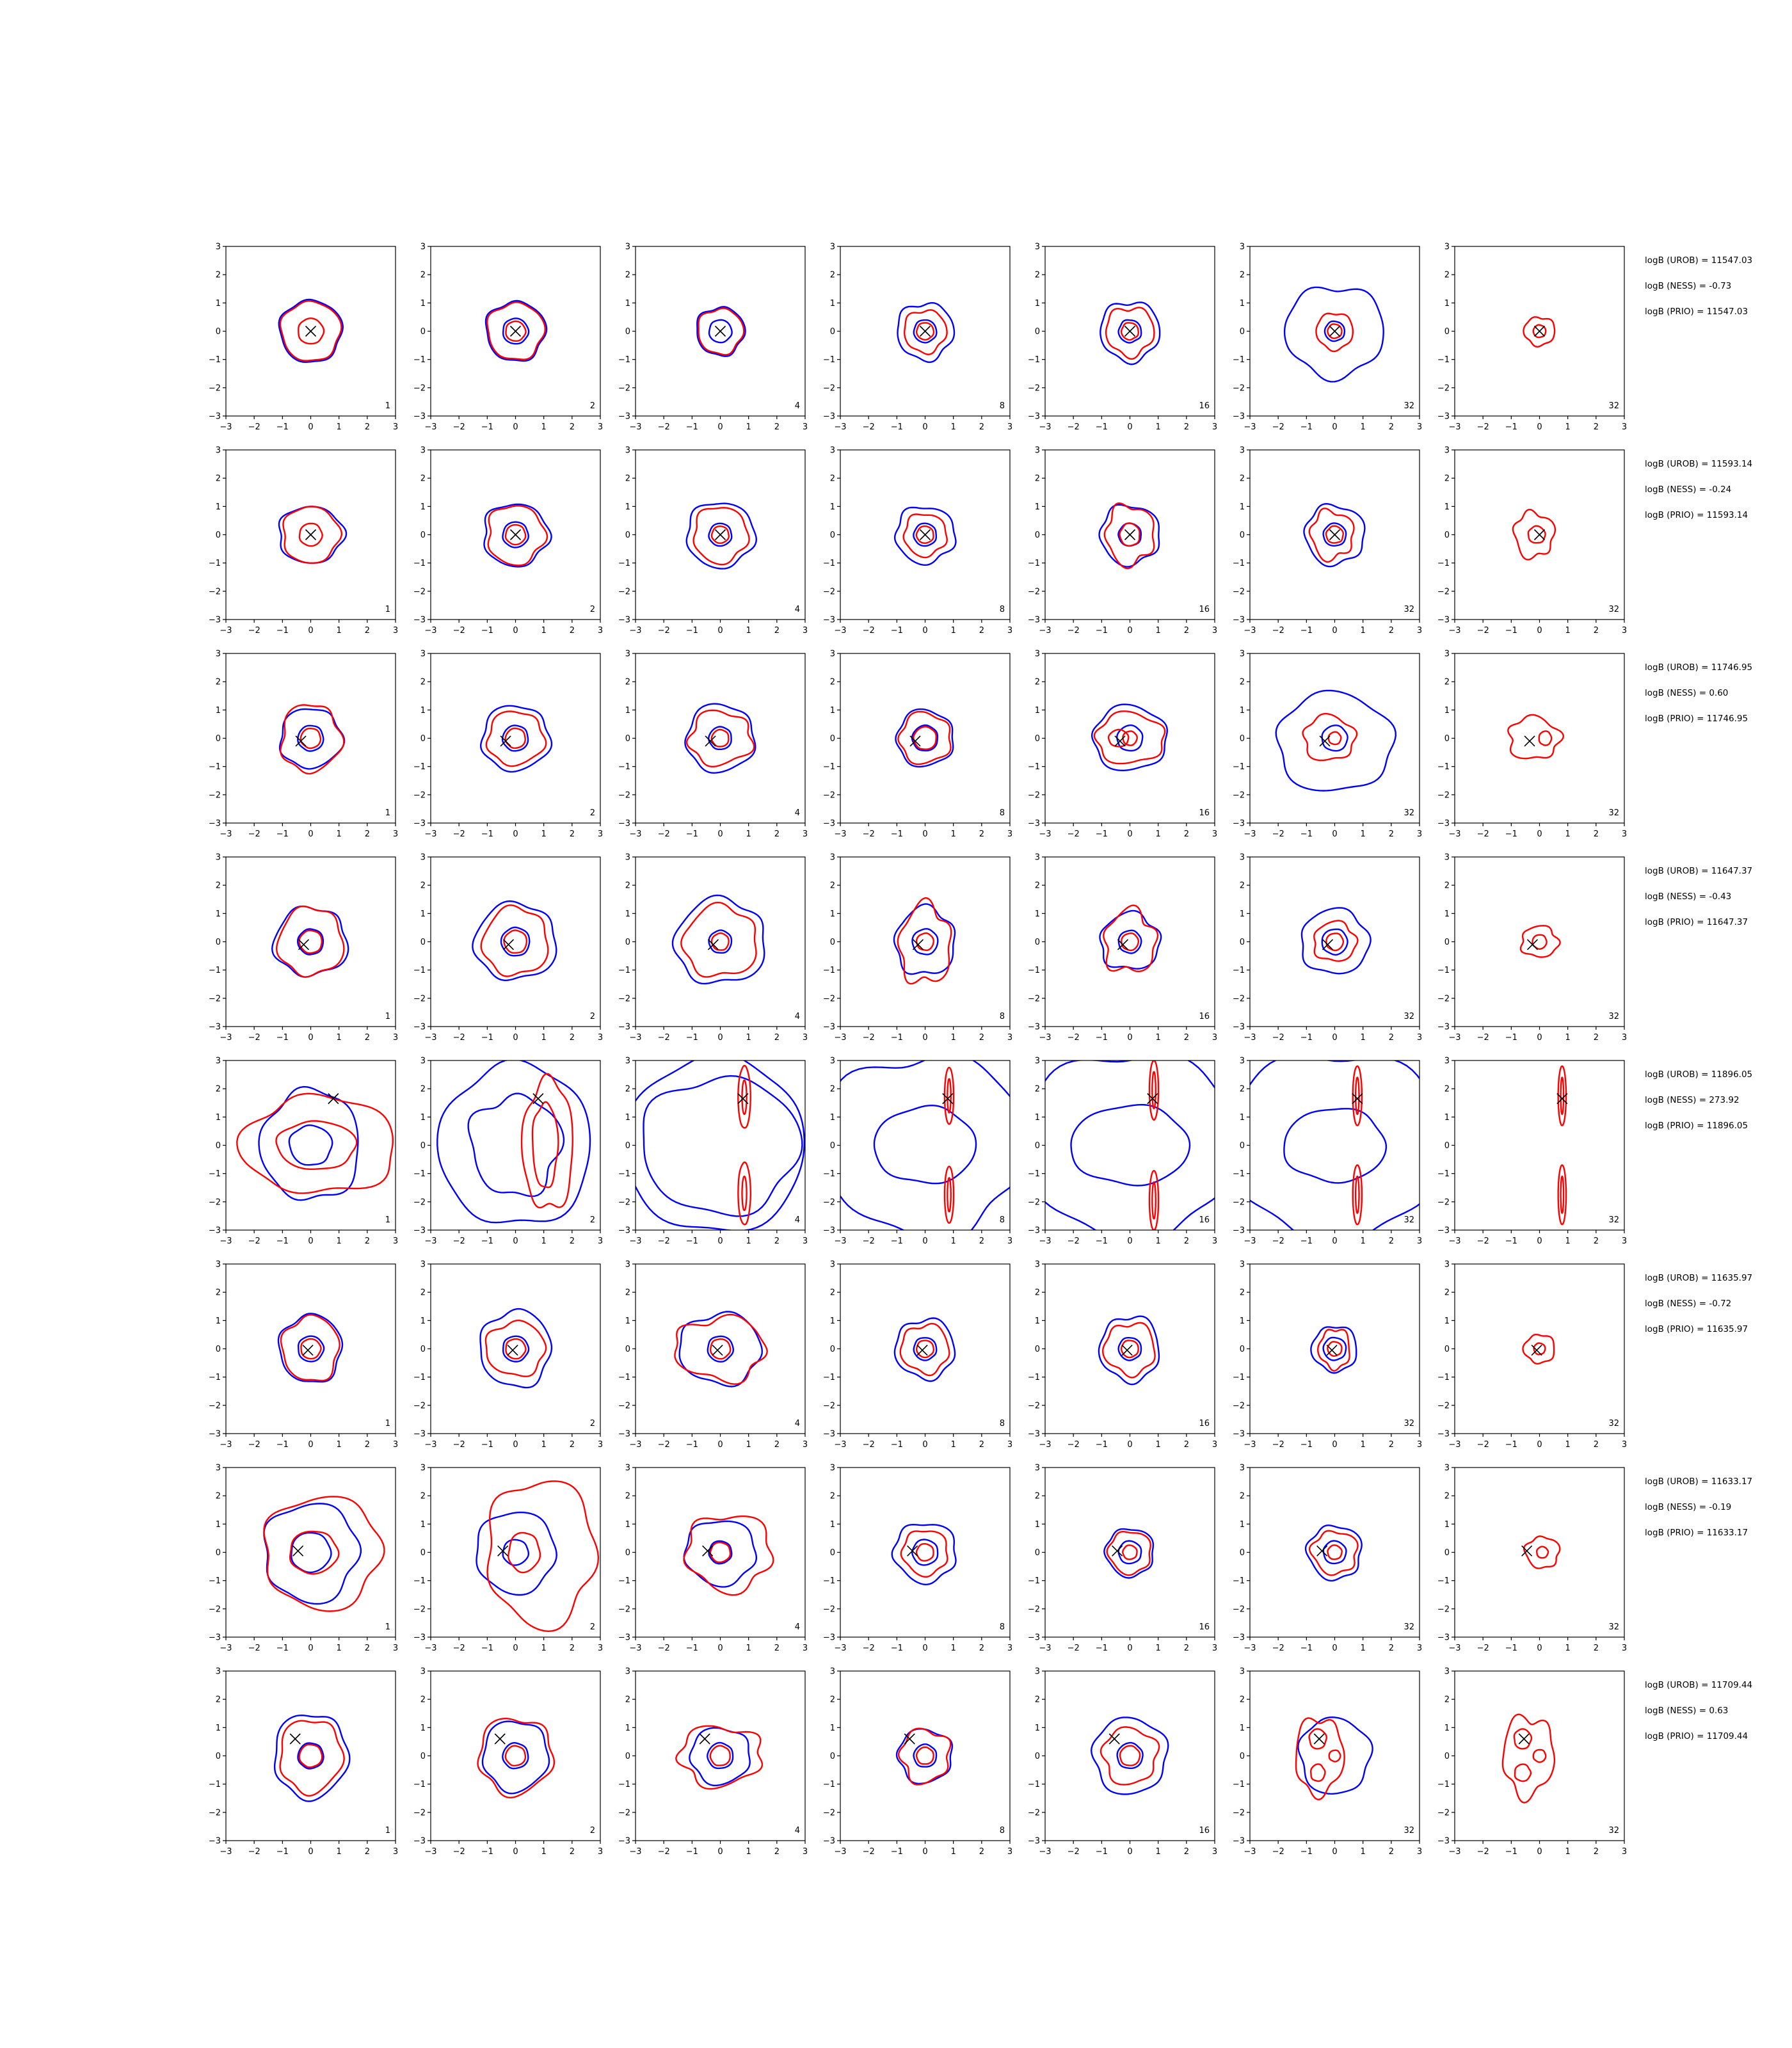  What do you see at coordinates (1688, 1304) in the screenshot?
I see `row-6-stat-2: logB (NESS) = -0.72` at bounding box center [1688, 1304].